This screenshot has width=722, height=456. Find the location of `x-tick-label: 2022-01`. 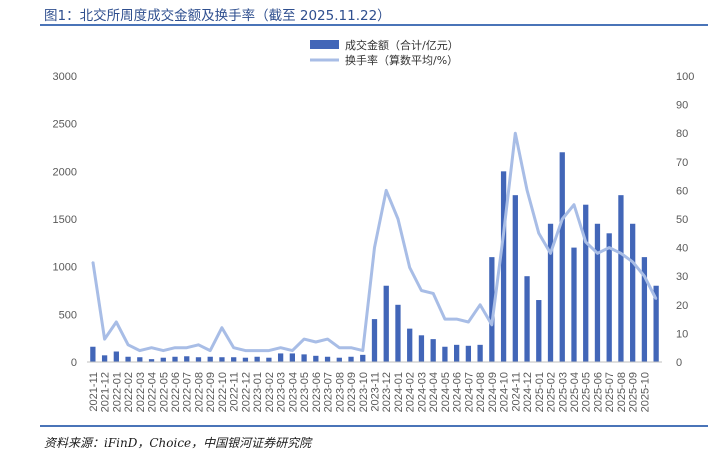

x-tick-label: 2022-01 is located at coordinates (117, 392).